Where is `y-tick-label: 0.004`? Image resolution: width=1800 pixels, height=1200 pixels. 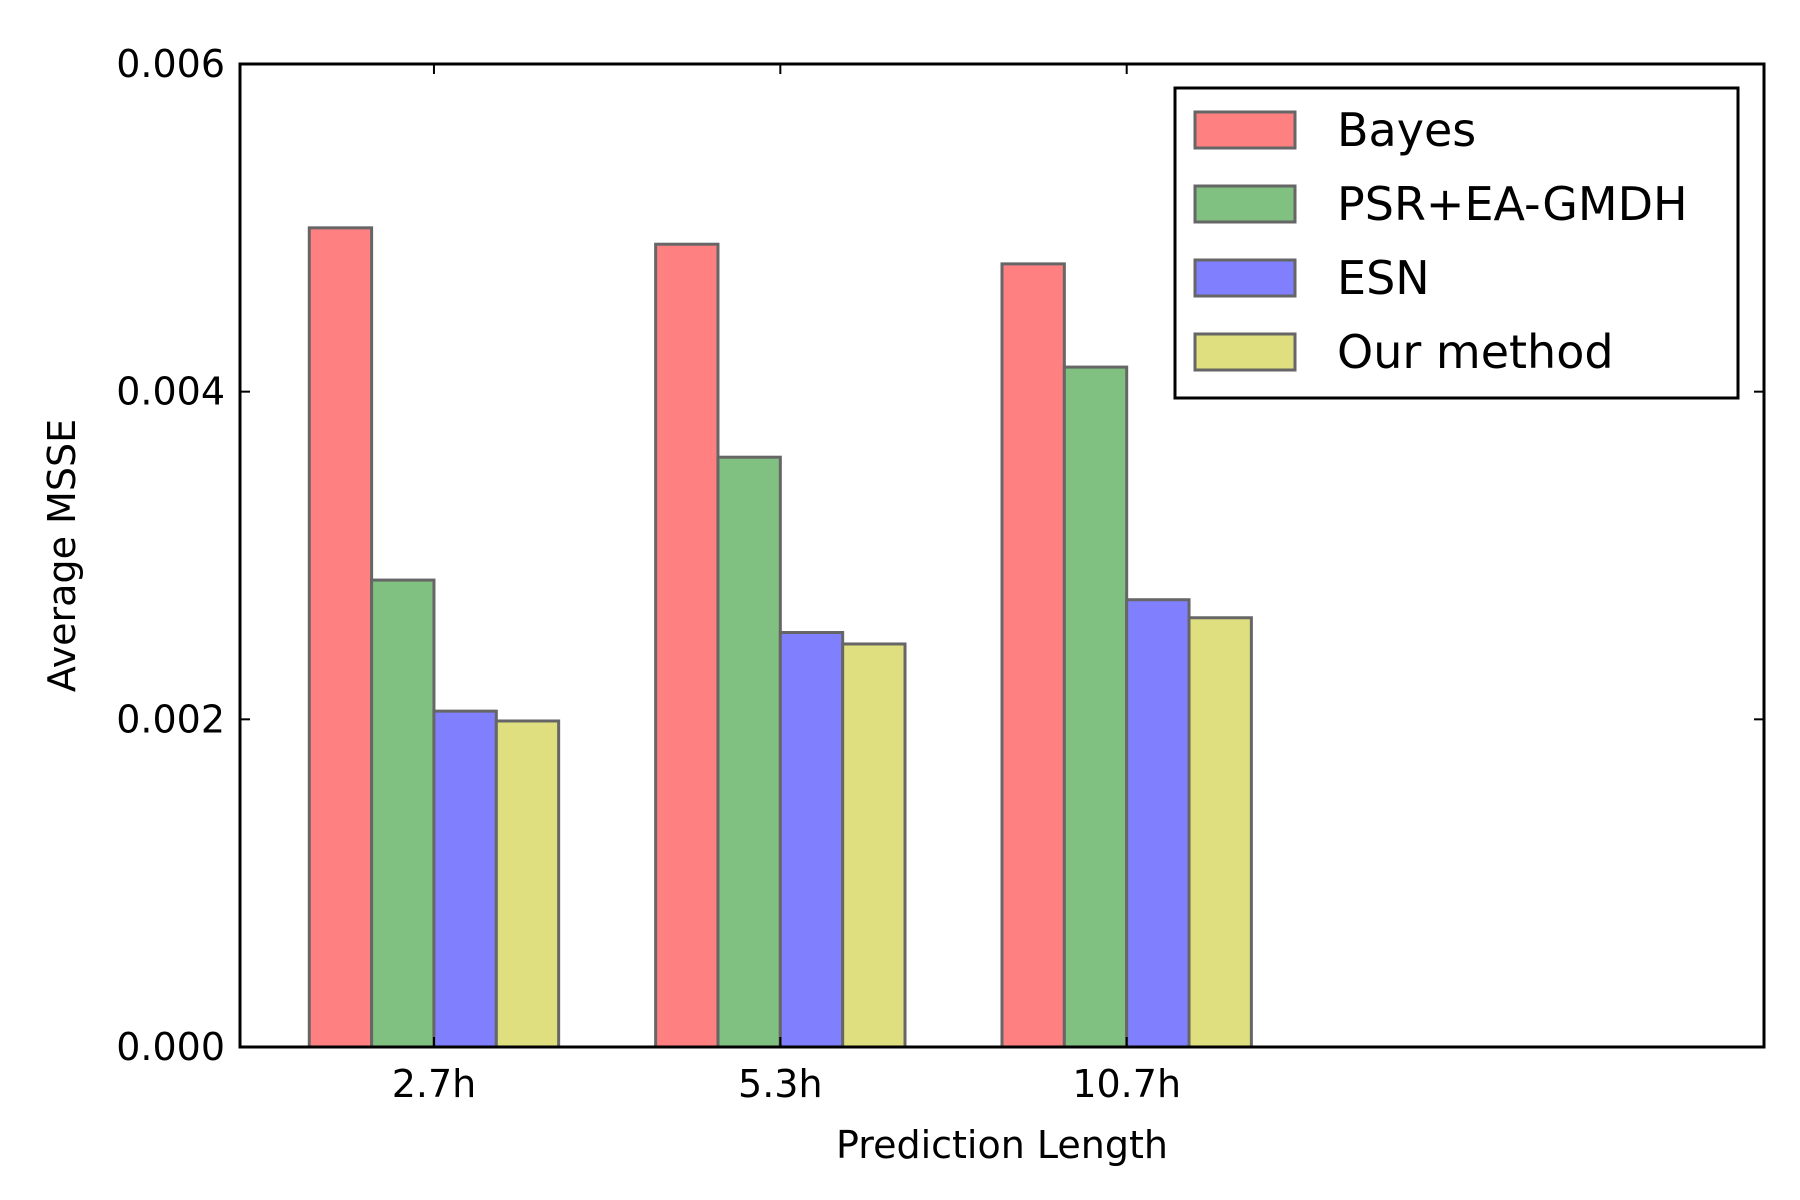
y-tick-label: 0.004 is located at coordinates (170, 392).